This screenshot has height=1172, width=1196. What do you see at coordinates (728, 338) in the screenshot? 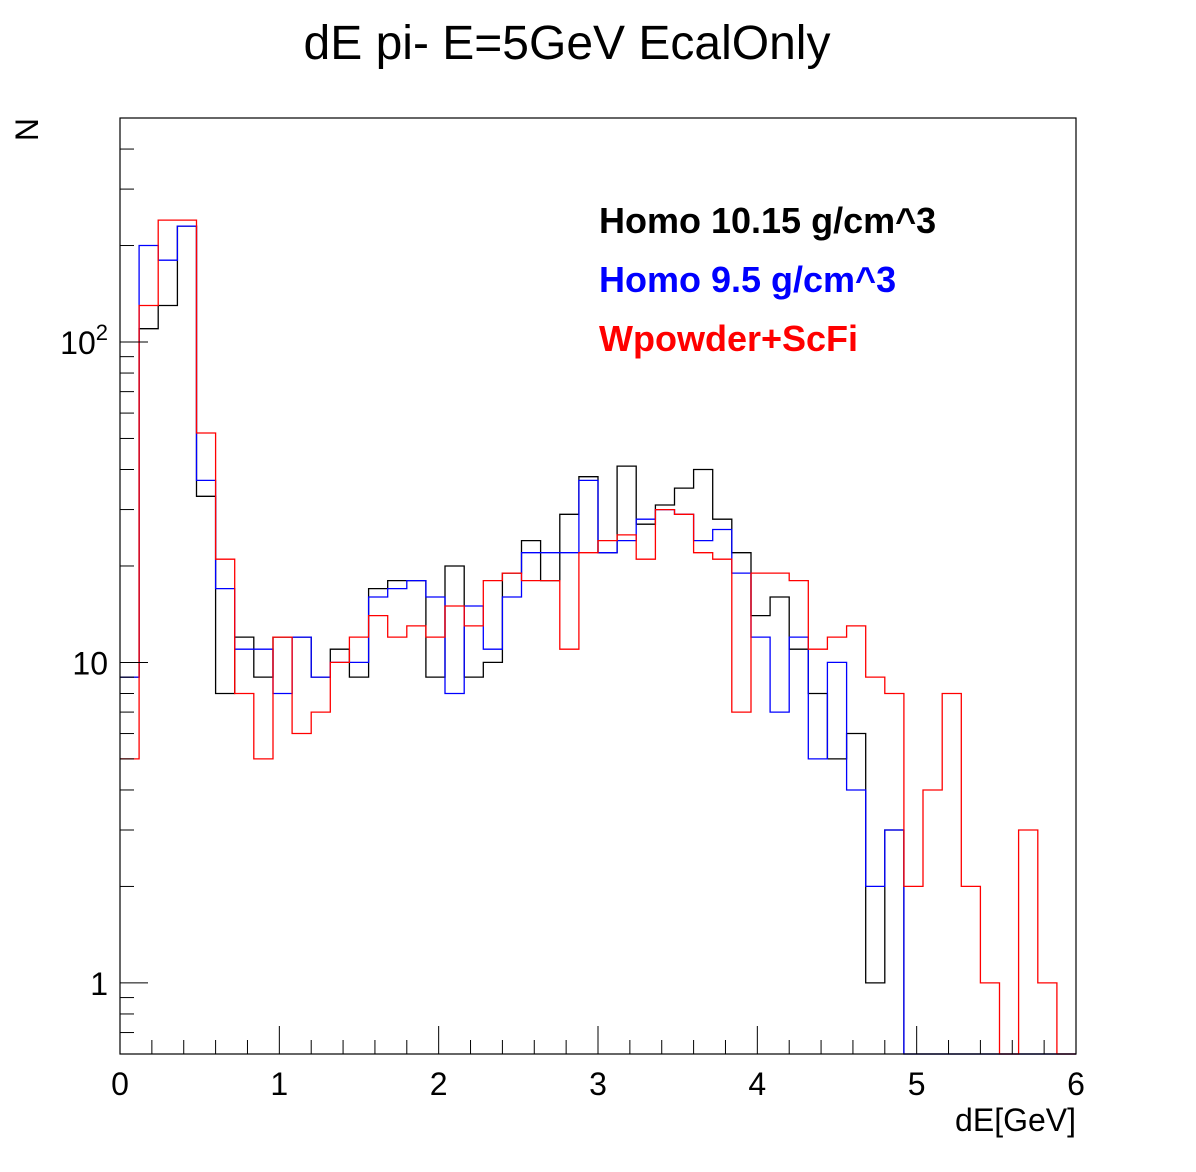
I see `legend-entry-3: Wpowder+ScFi` at bounding box center [728, 338].